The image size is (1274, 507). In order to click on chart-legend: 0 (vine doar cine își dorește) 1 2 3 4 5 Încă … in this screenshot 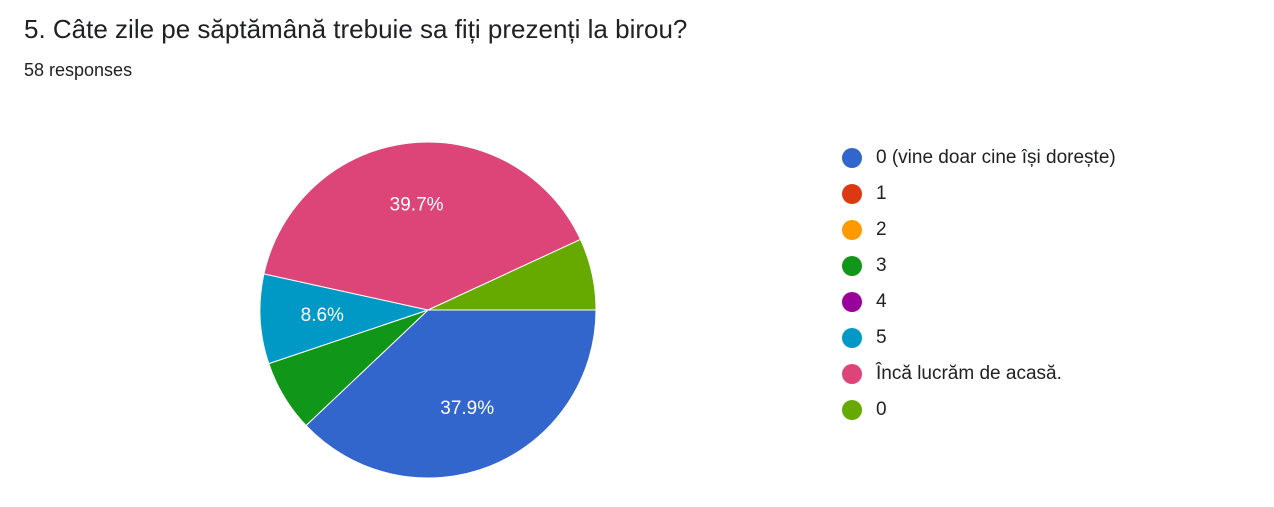, I will do `click(979, 284)`.